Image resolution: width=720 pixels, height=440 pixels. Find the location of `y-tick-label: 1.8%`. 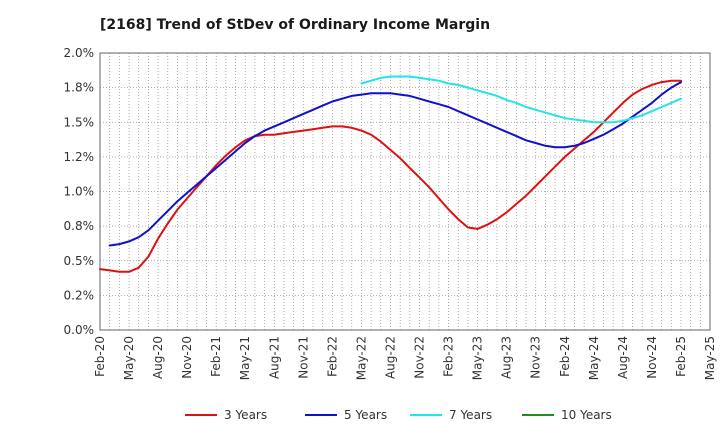

y-tick-label: 1.8% is located at coordinates (79, 88).